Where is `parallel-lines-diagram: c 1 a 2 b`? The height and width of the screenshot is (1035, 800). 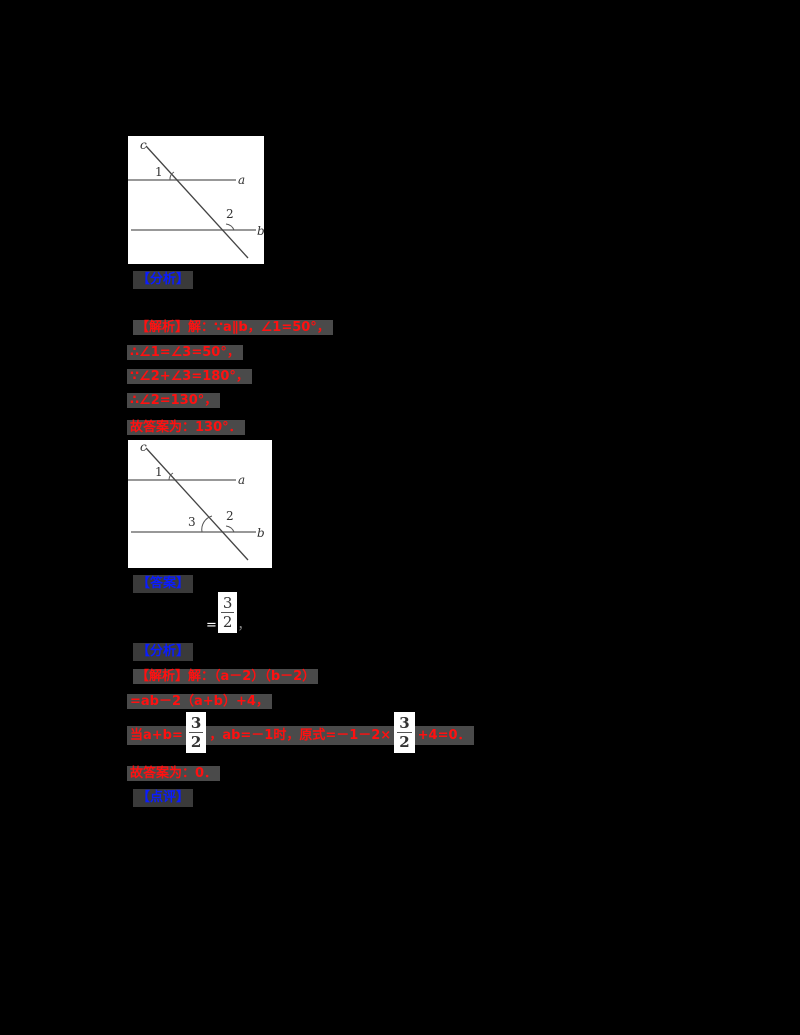
parallel-lines-diagram: c 1 a 2 b is located at coordinates (196, 198).